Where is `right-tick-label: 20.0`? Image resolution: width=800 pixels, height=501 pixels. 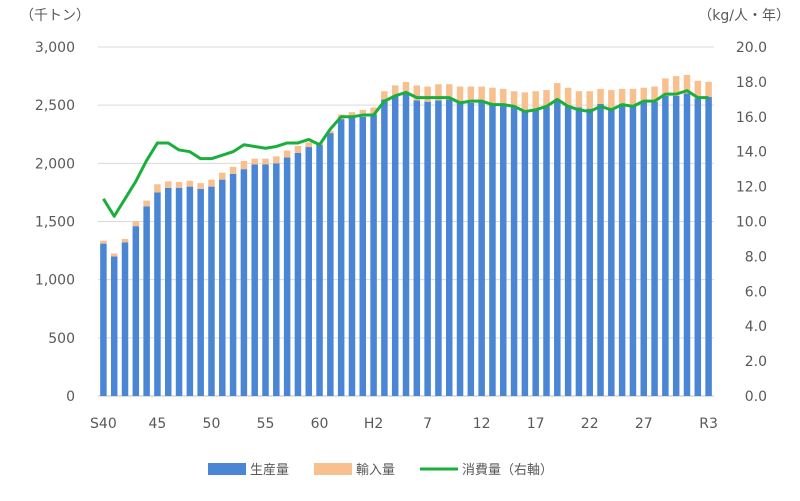
right-tick-label: 20.0 is located at coordinates (751, 48).